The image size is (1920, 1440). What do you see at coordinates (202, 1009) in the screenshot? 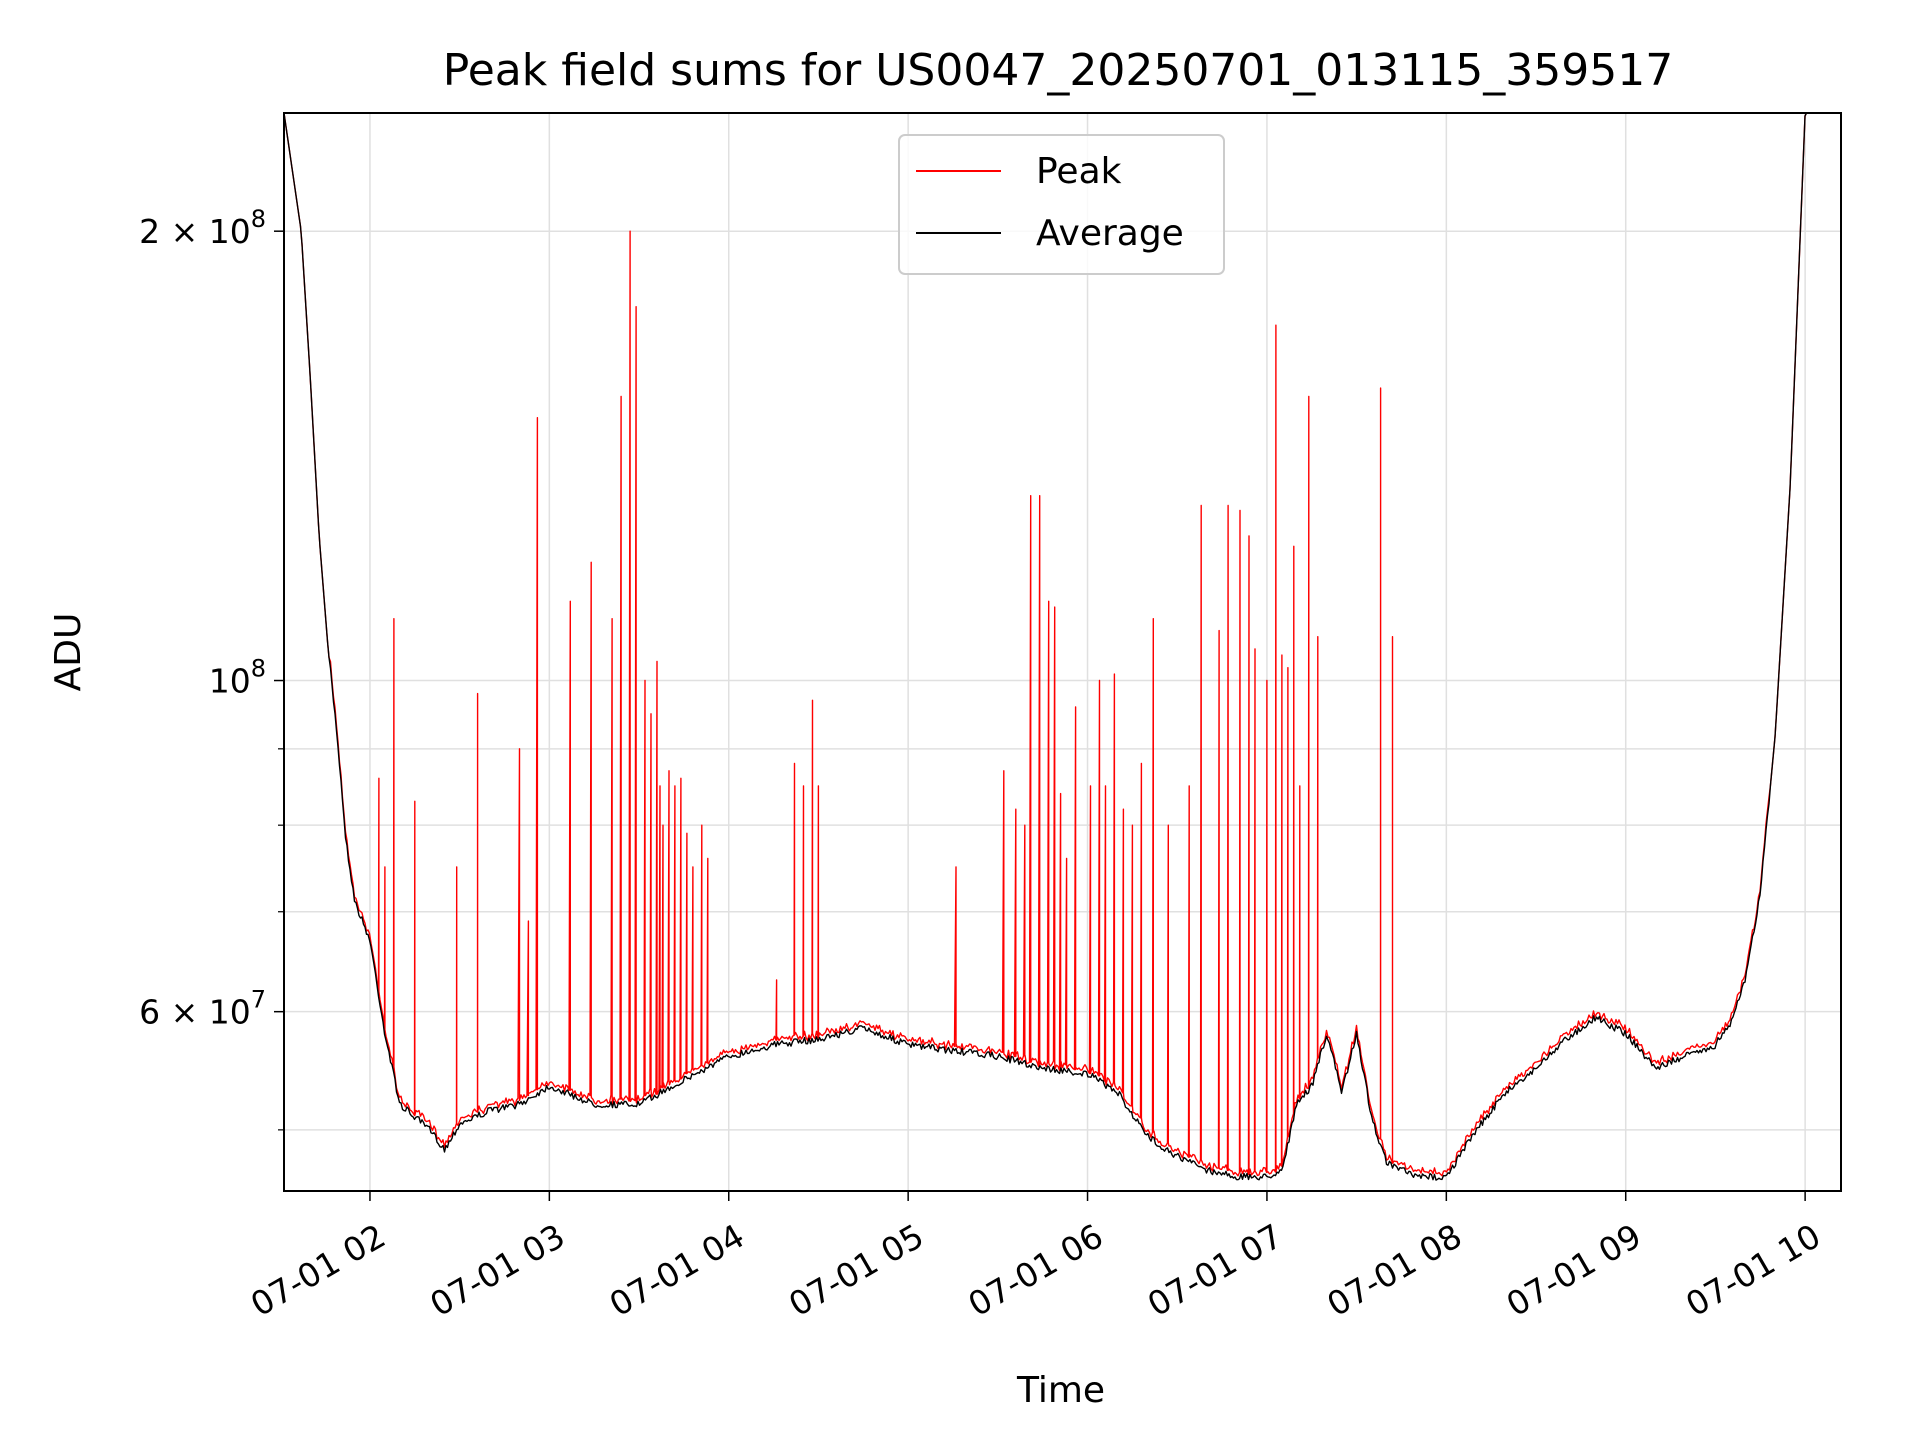
I see `y-tick-label: 6 × 107` at bounding box center [202, 1009].